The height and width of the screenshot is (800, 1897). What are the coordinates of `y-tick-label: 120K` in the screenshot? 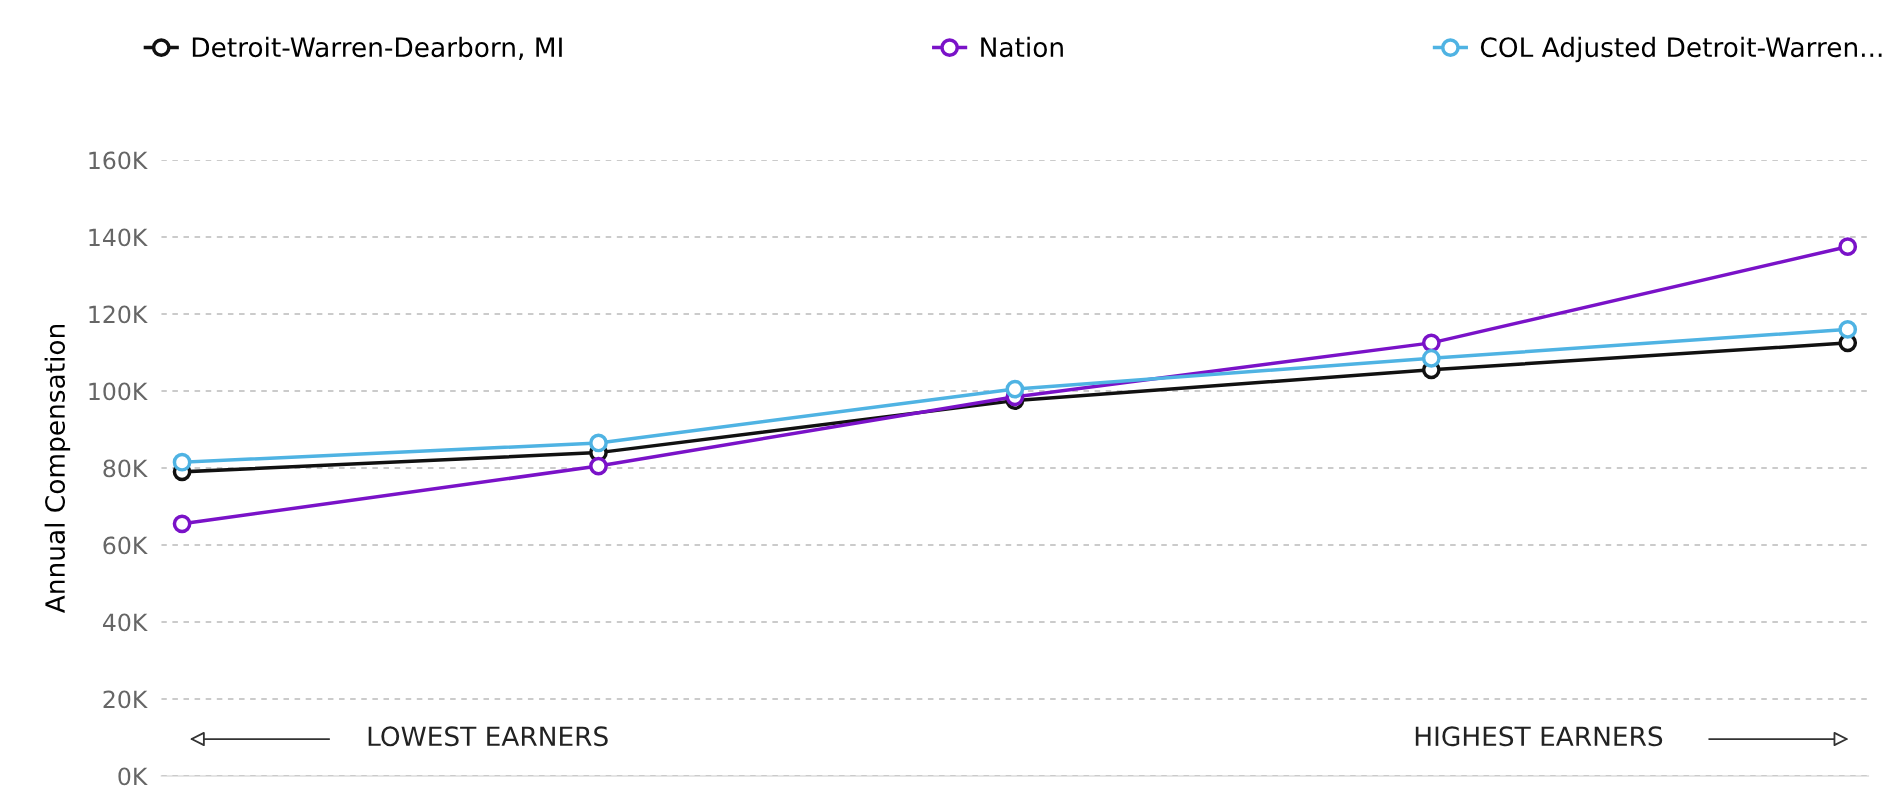 It's located at (118, 314).